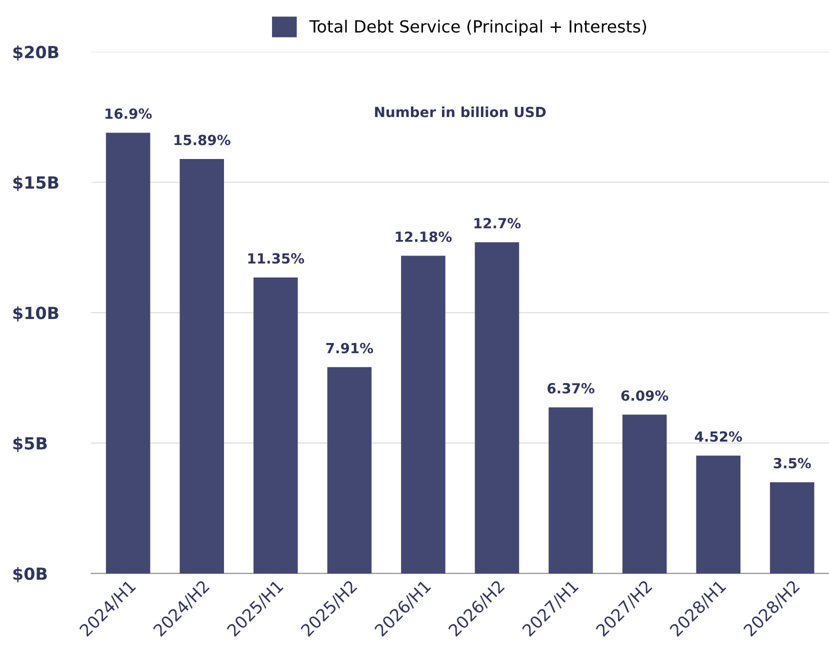  What do you see at coordinates (35, 53) in the screenshot?
I see `y-tick-label: $20B` at bounding box center [35, 53].